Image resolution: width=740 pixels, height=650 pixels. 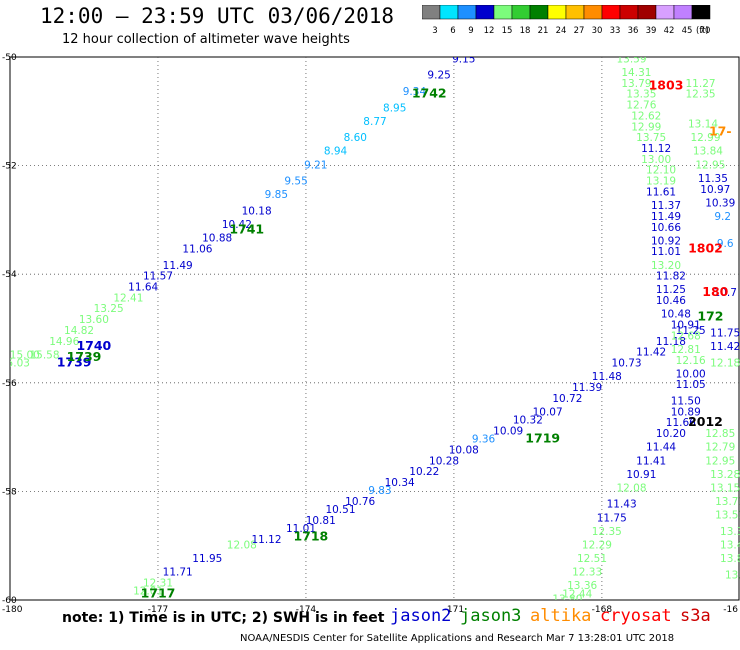 What do you see at coordinates (548, 412) in the screenshot?
I see `wave-height-value: 10.07` at bounding box center [548, 412].